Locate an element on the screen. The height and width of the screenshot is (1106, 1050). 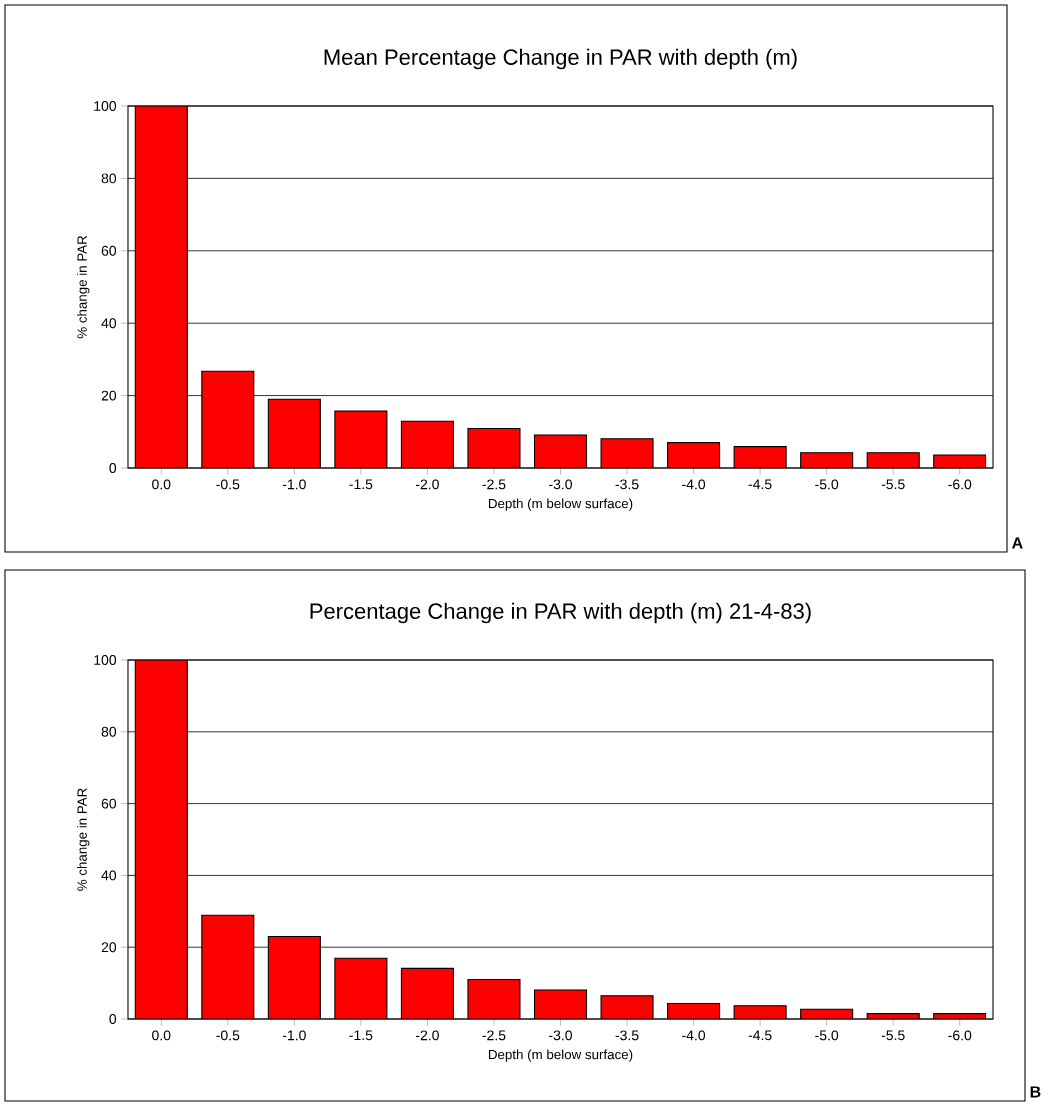
text: A is located at coordinates (1017, 543).